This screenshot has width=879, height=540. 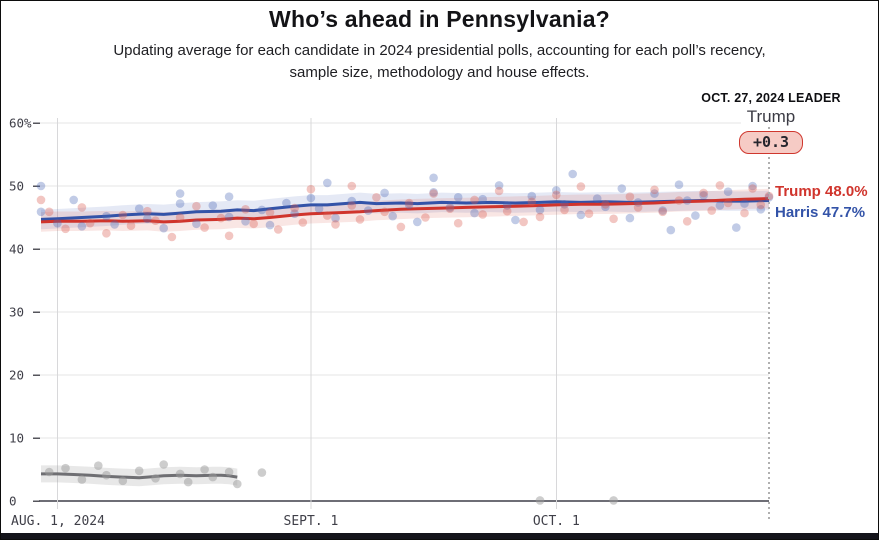 I want to click on trend-line-kennedy, so click(x=139, y=476).